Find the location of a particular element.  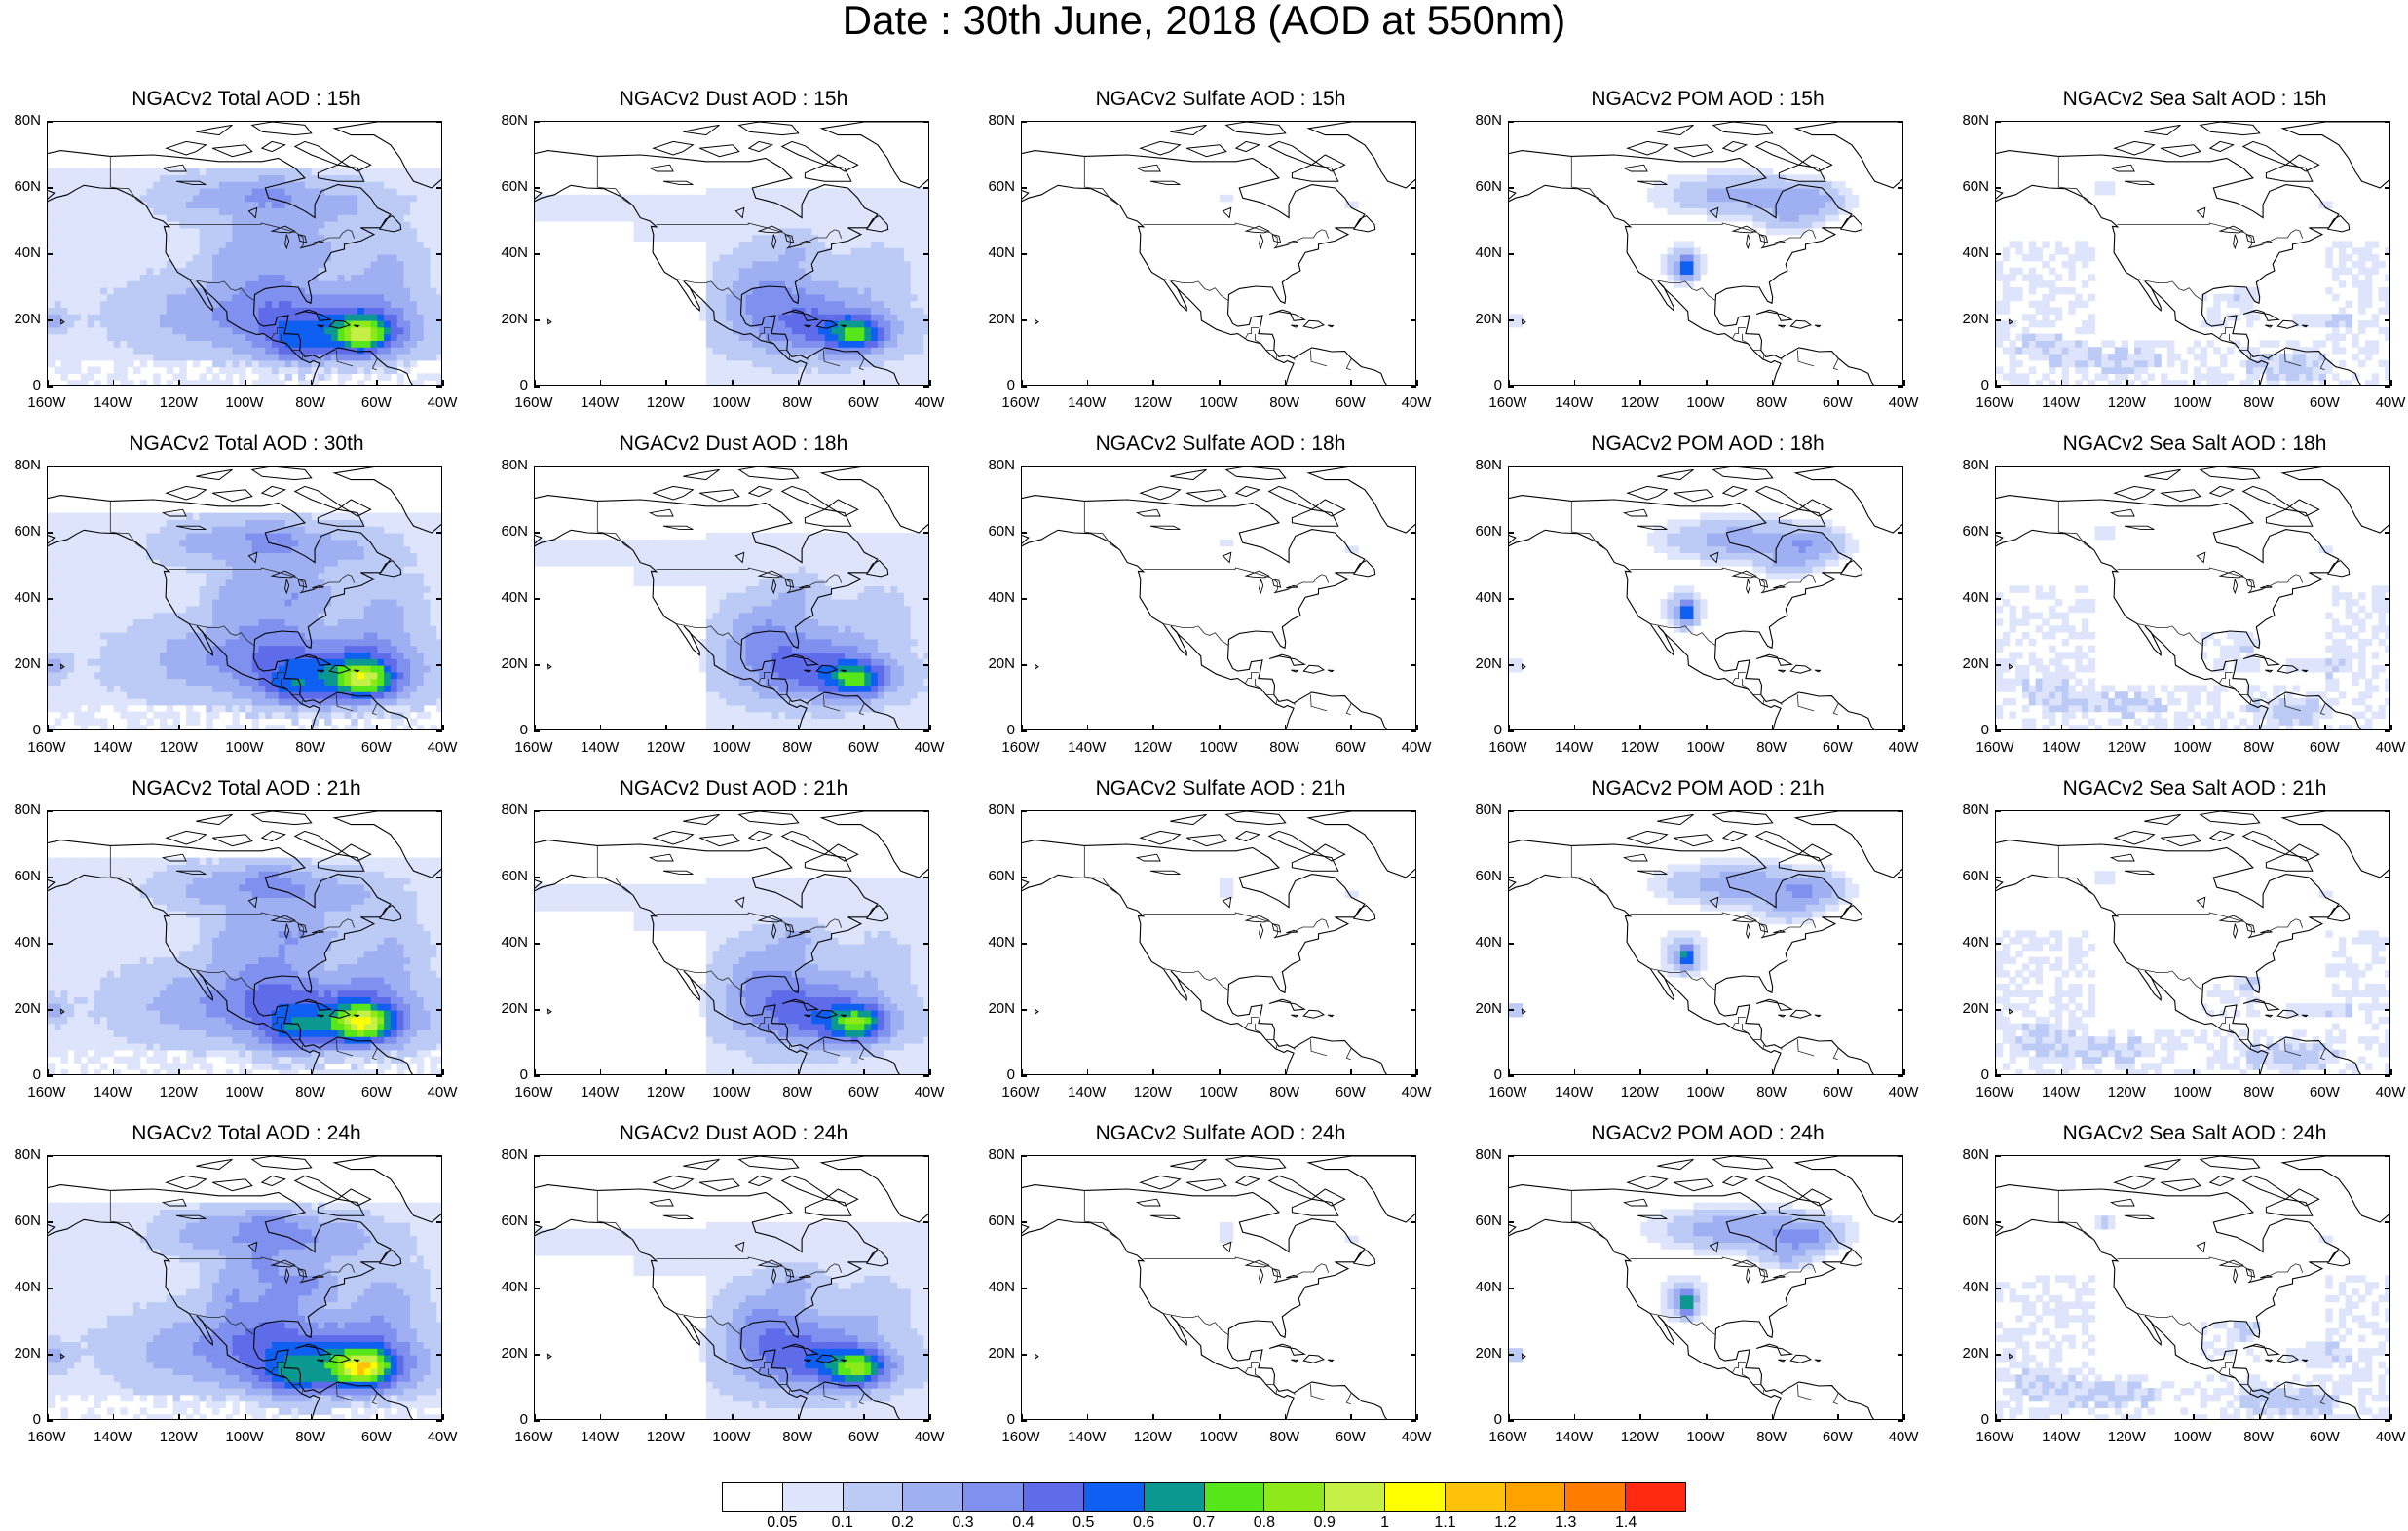

panel-title: NGACv2 Sea Salt AOD : 18h is located at coordinates (2194, 443).